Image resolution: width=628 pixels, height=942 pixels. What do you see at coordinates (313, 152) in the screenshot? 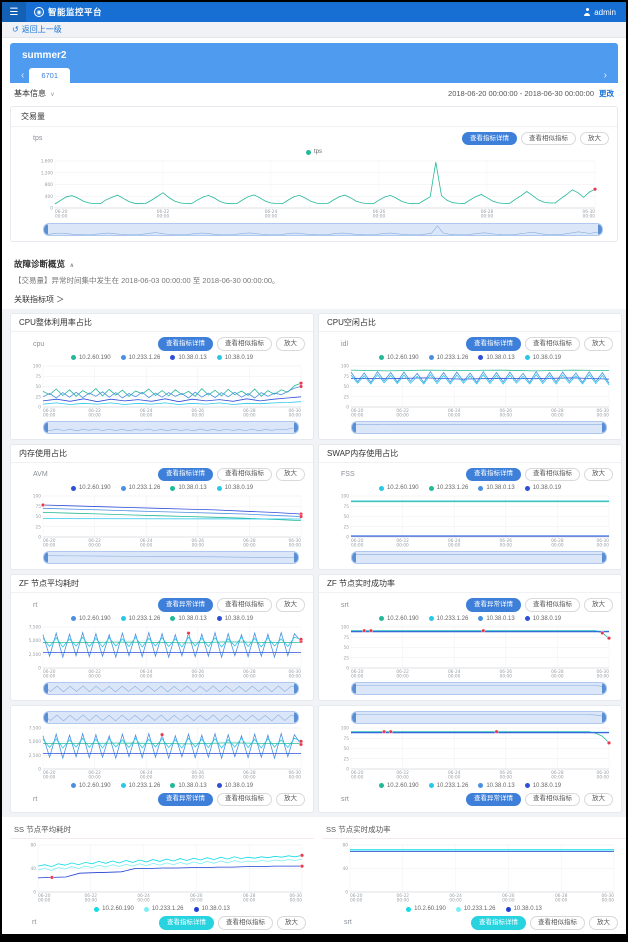
I see `legend-item: tps` at bounding box center [313, 152].